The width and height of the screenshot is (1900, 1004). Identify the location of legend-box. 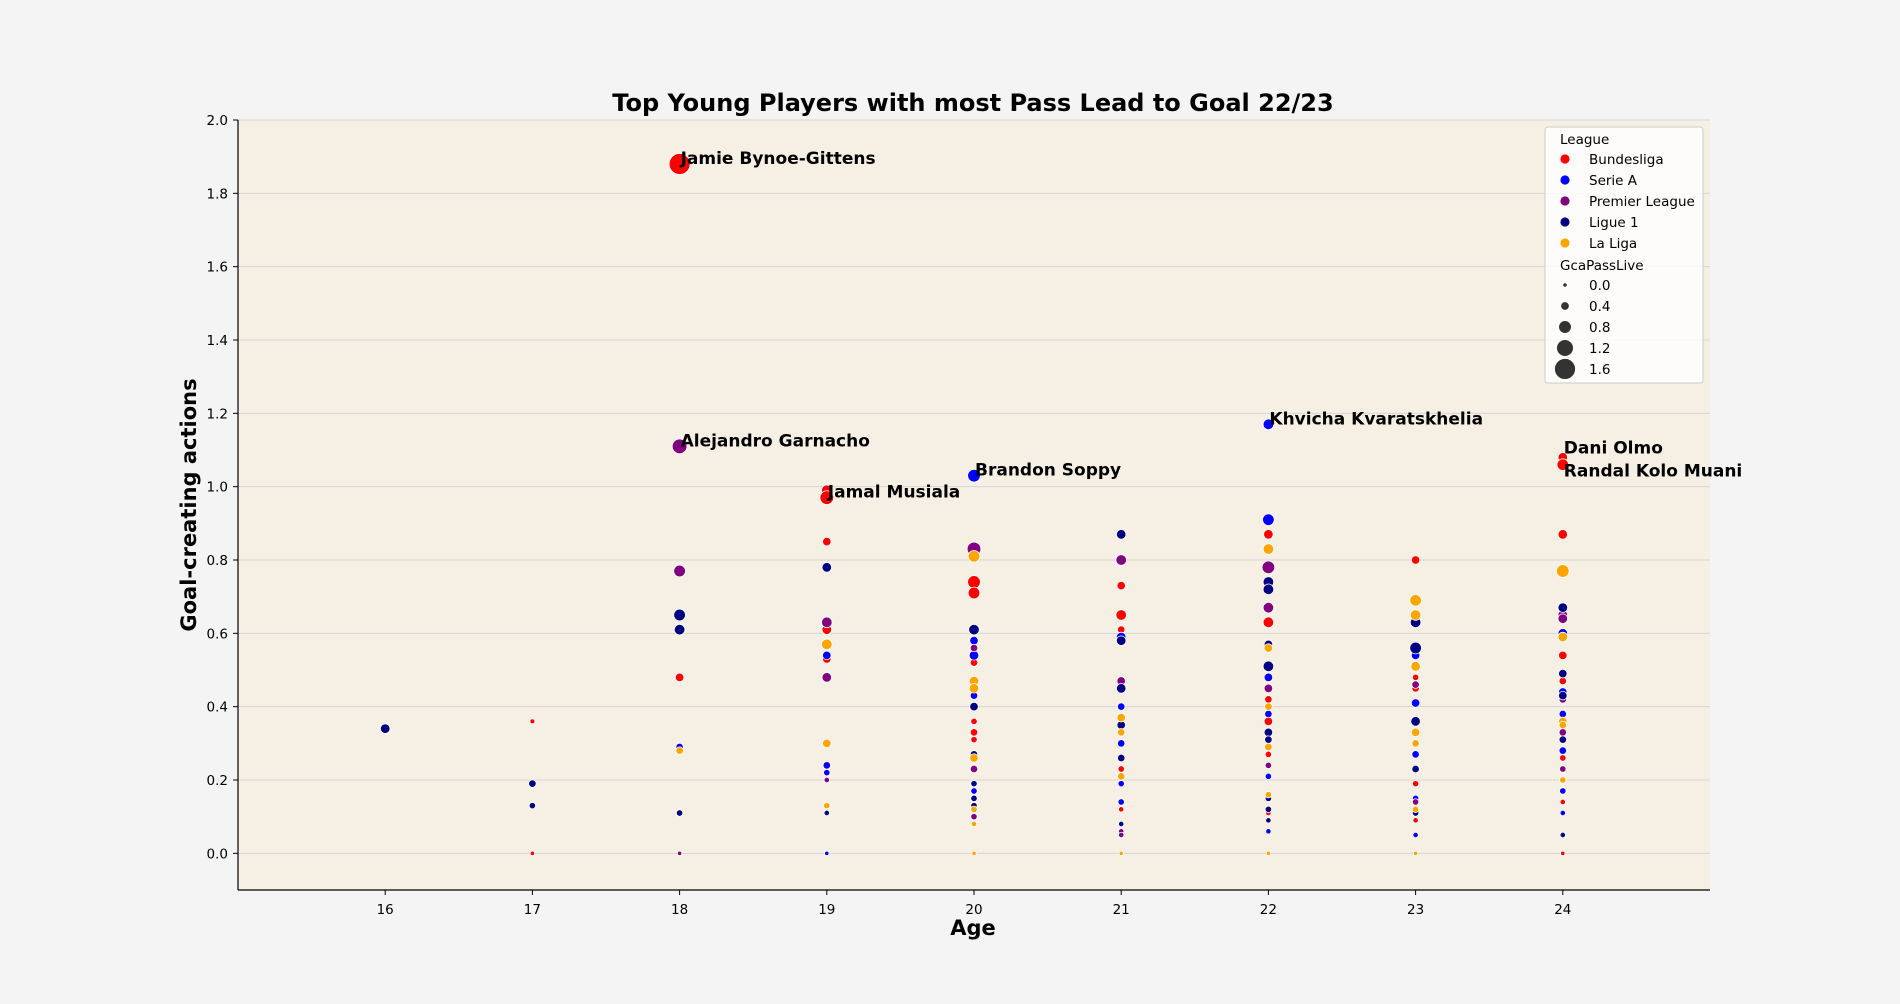
(1624, 255).